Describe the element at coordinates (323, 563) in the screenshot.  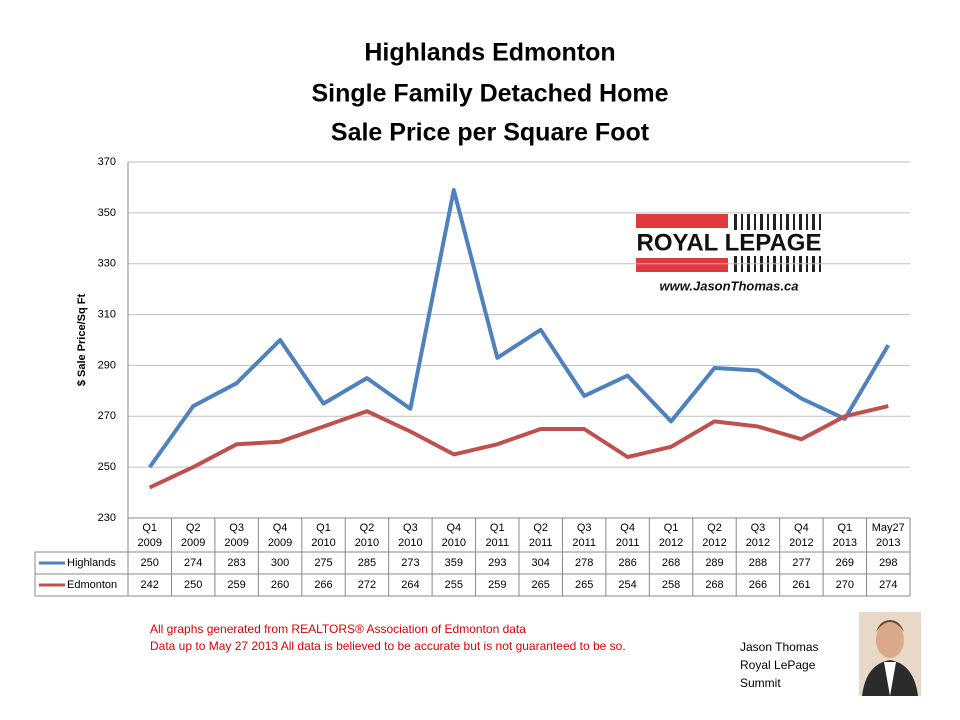
I see `table-value: 275` at that location.